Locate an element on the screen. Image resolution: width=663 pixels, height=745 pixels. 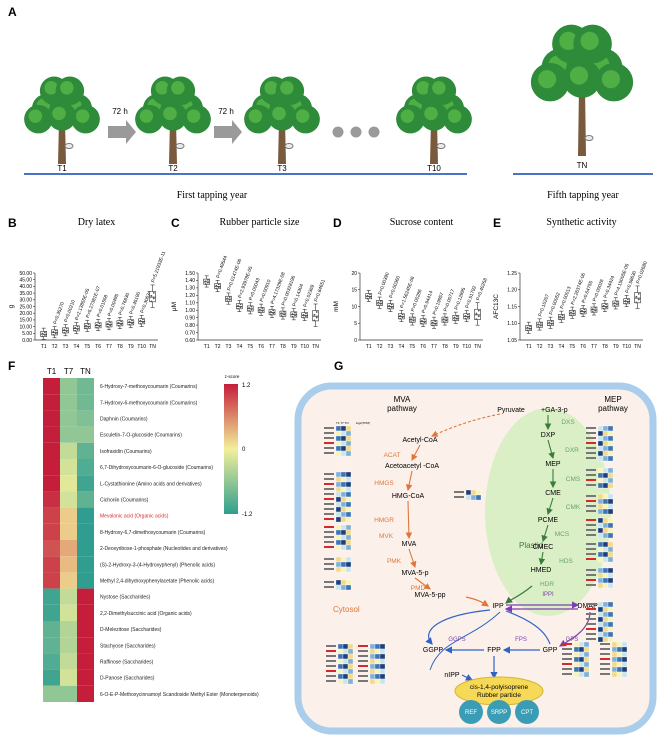
node-ggpp: GGPP is located at coordinates (433, 650).